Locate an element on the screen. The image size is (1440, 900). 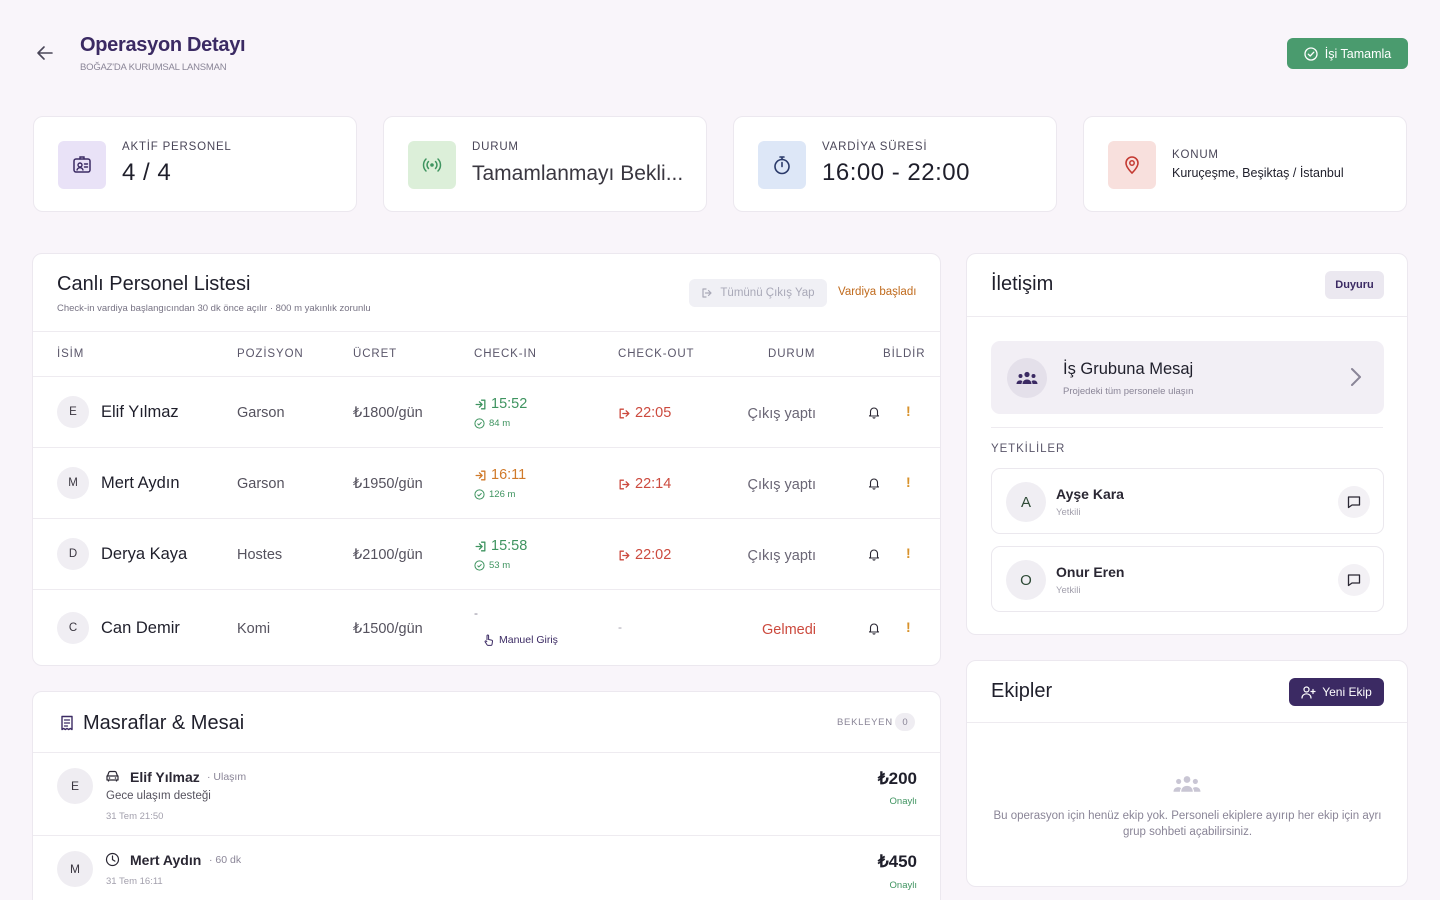
receipt-icon is located at coordinates (67, 723).